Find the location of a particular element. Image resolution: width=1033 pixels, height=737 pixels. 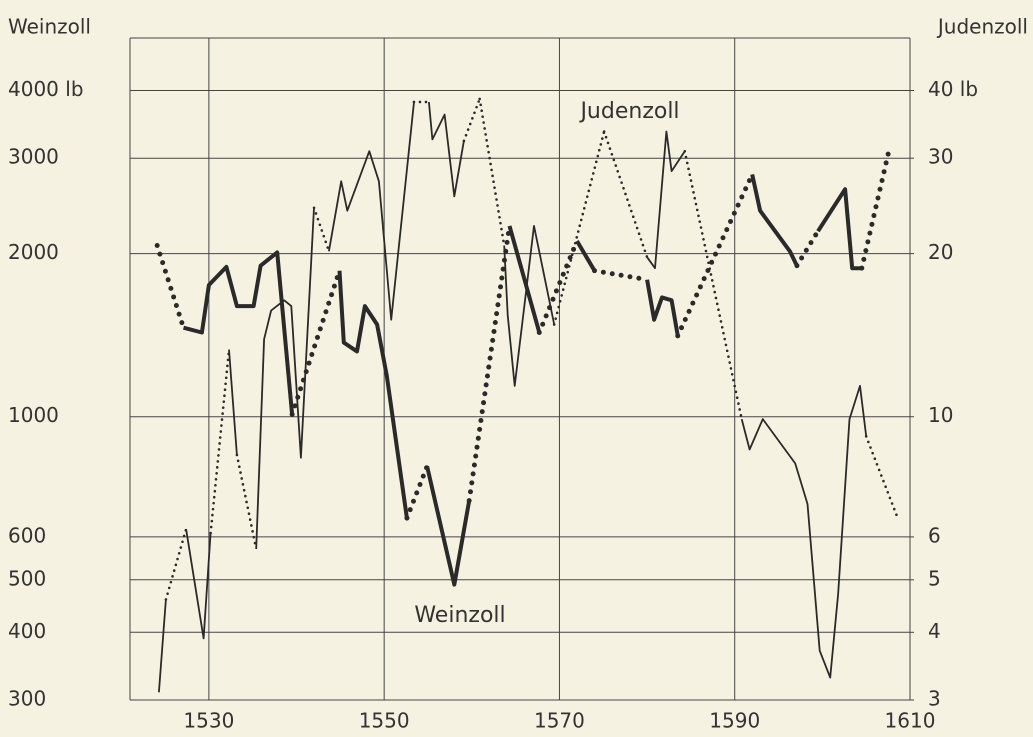

y2-tick-label: 20 is located at coordinates (940, 252).